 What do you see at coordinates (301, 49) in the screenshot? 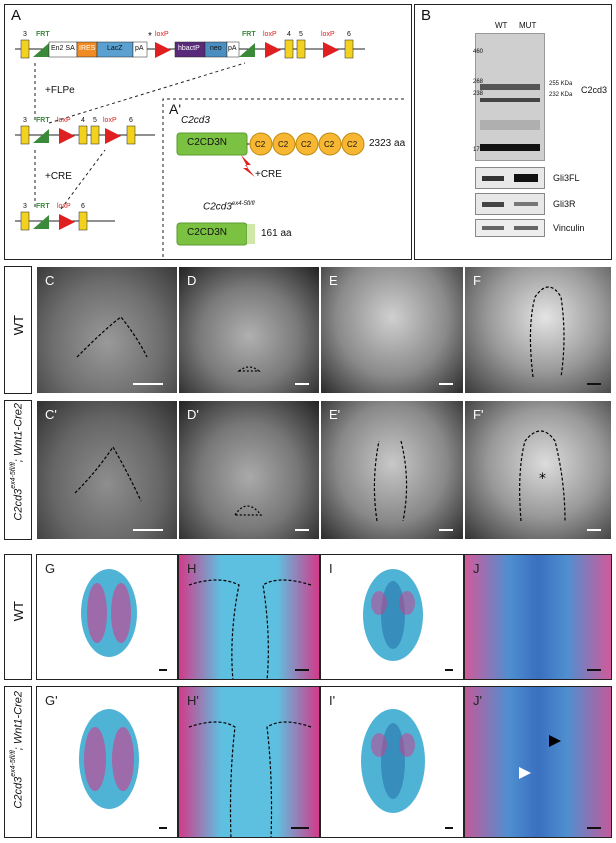
I see `exon-5-box` at bounding box center [301, 49].